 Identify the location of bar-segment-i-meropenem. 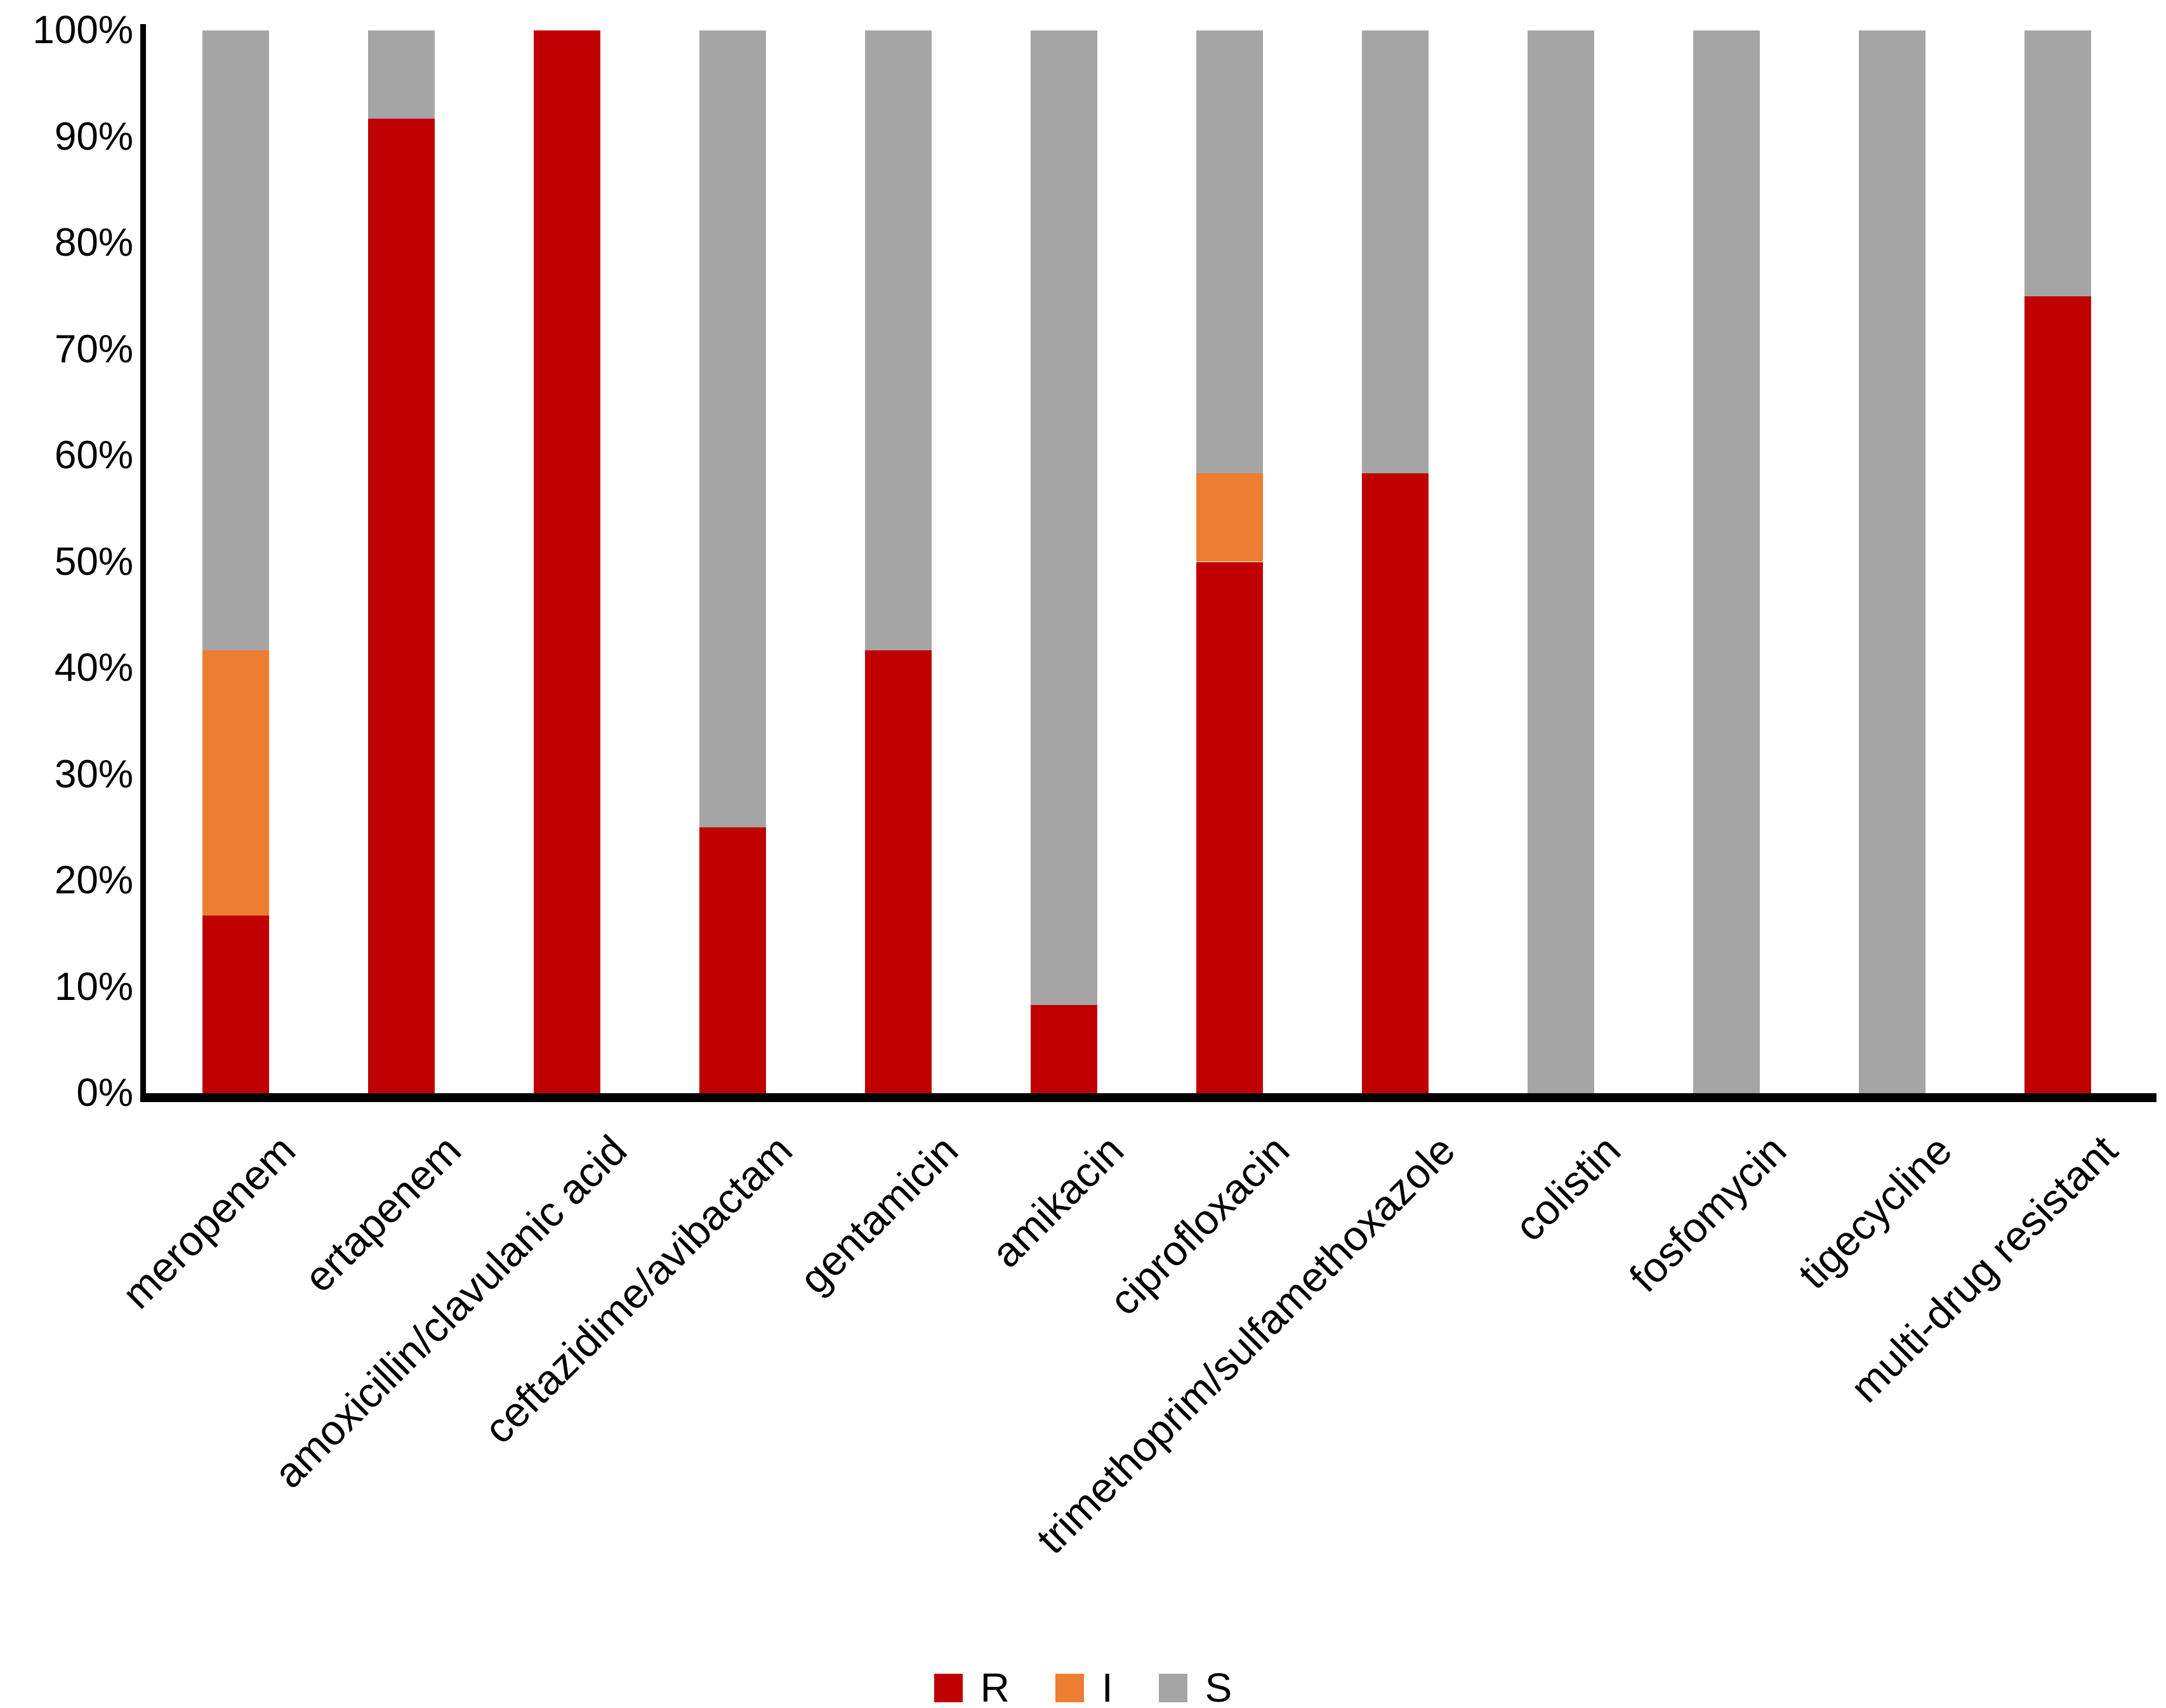
(235, 783).